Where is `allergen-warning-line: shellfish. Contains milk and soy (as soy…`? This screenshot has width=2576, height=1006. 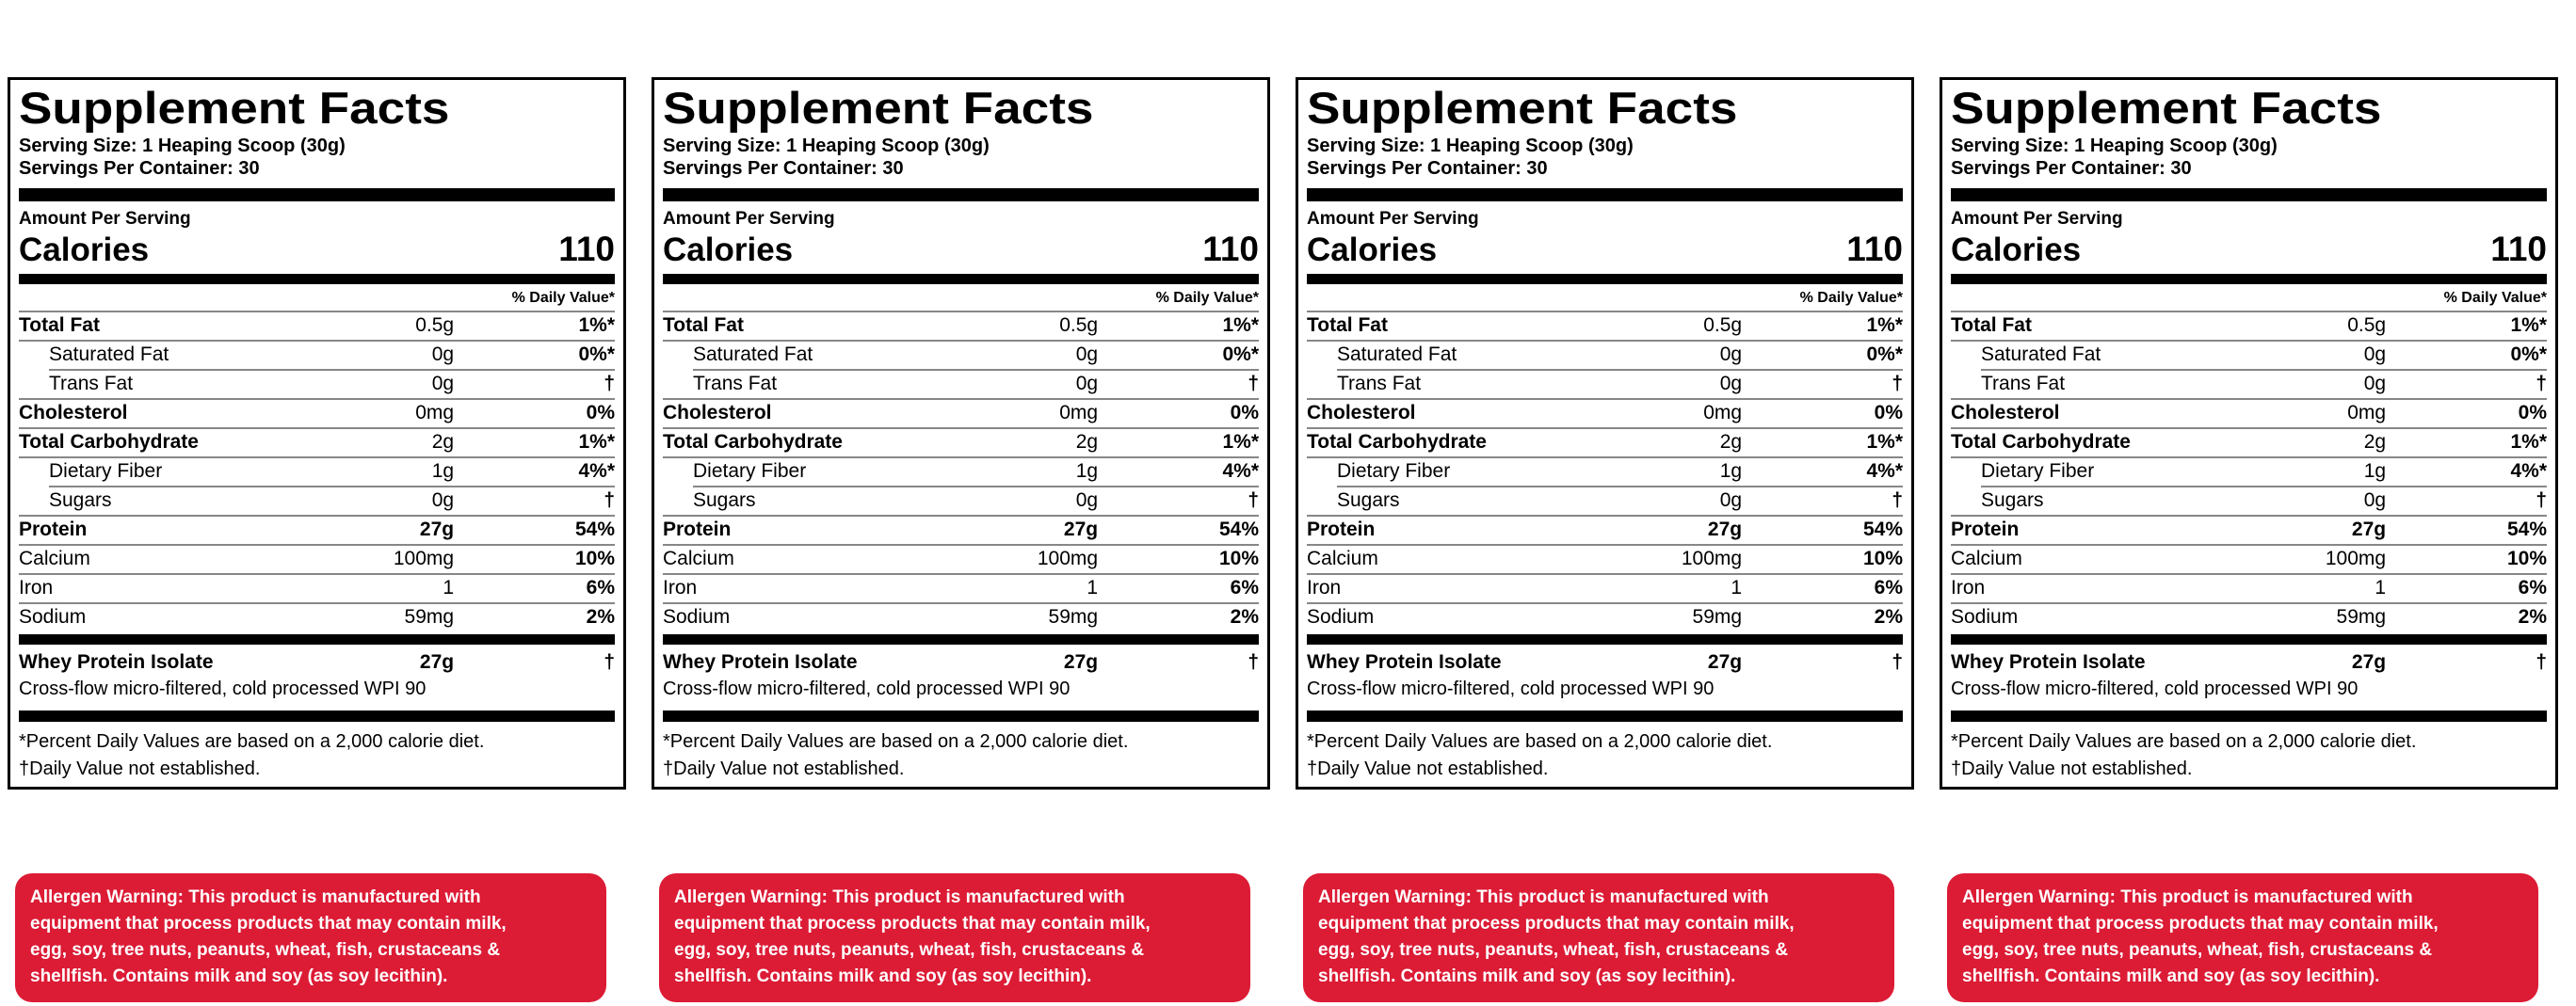
allergen-warning-line: shellfish. Contains milk and soy (as soy… is located at coordinates (1527, 976).